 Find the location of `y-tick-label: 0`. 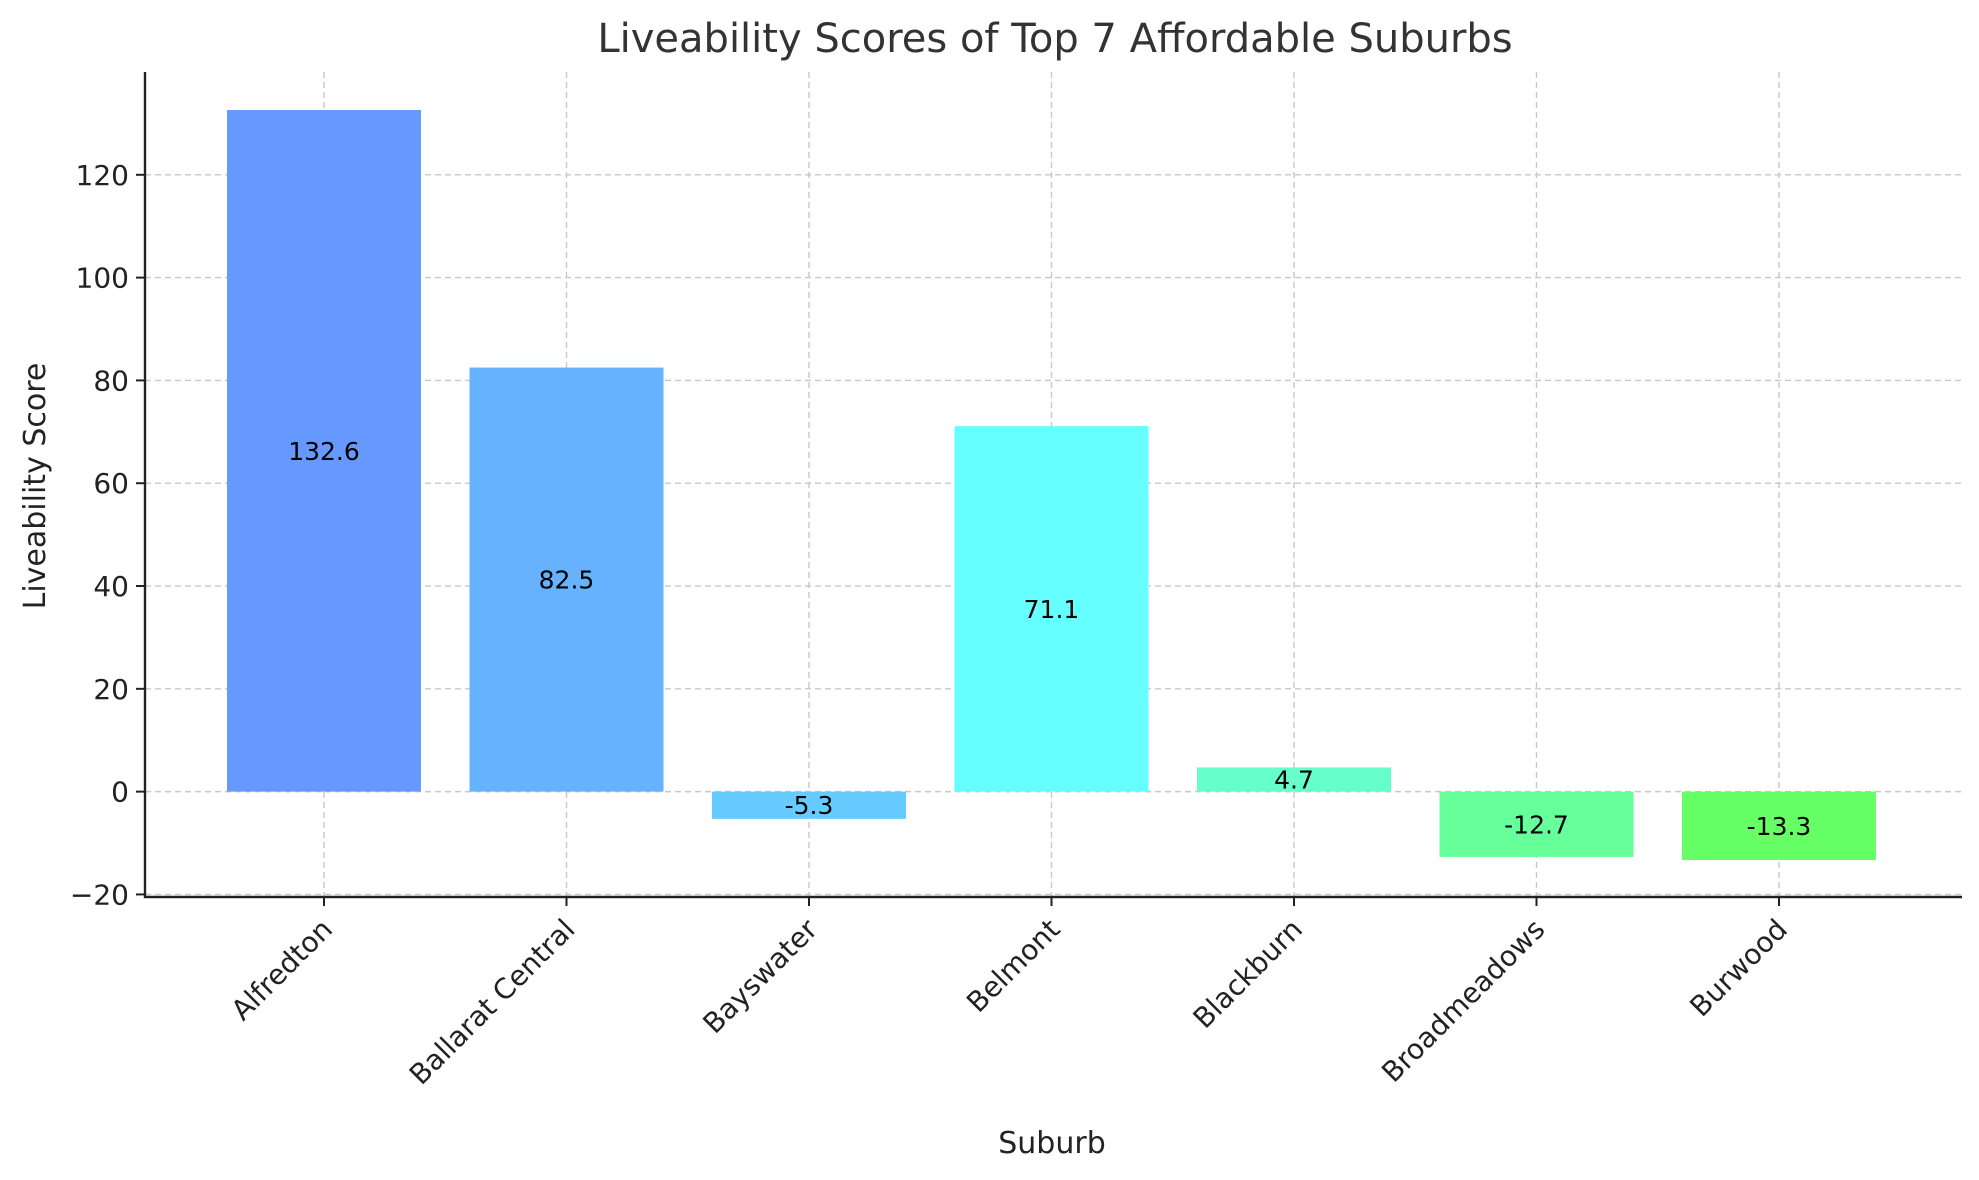

y-tick-label: 0 is located at coordinates (120, 792).